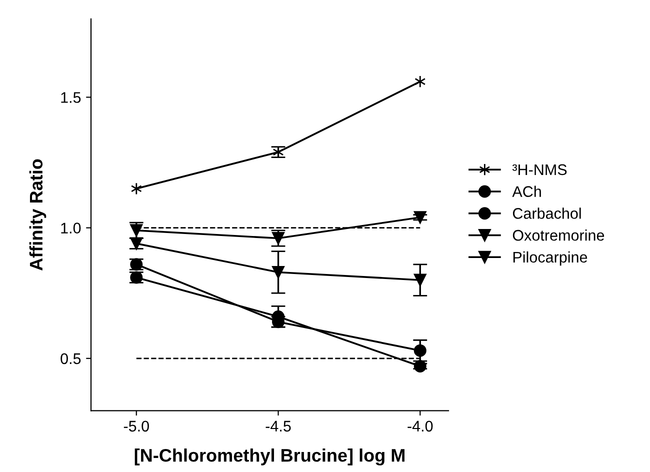  What do you see at coordinates (136, 426) in the screenshot?
I see `x-tick-label: -5.0` at bounding box center [136, 426].